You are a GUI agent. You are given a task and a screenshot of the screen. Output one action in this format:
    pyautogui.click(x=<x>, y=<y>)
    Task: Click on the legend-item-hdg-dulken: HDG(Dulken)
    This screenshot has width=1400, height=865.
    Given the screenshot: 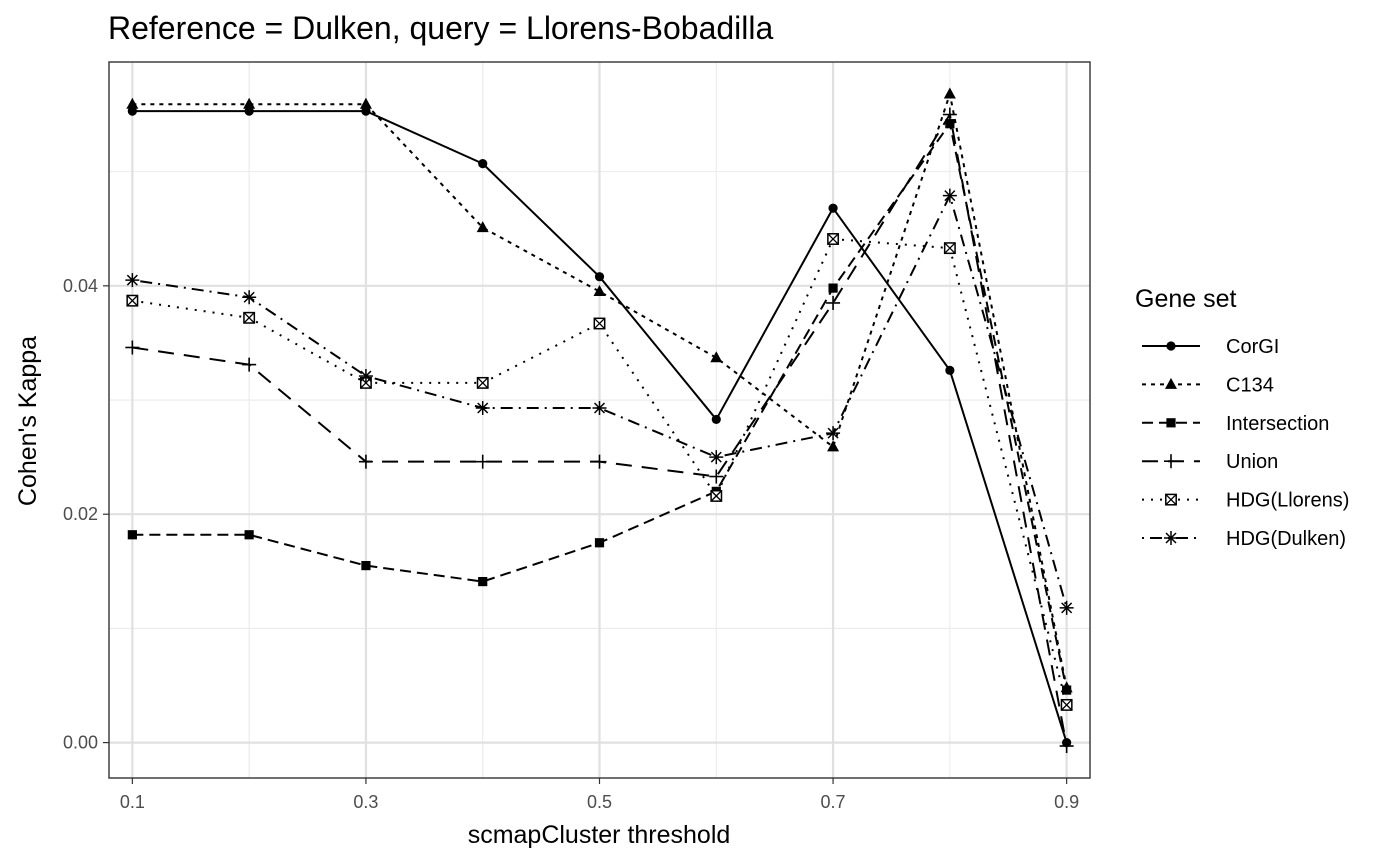 What is the action you would take?
    pyautogui.click(x=1244, y=539)
    